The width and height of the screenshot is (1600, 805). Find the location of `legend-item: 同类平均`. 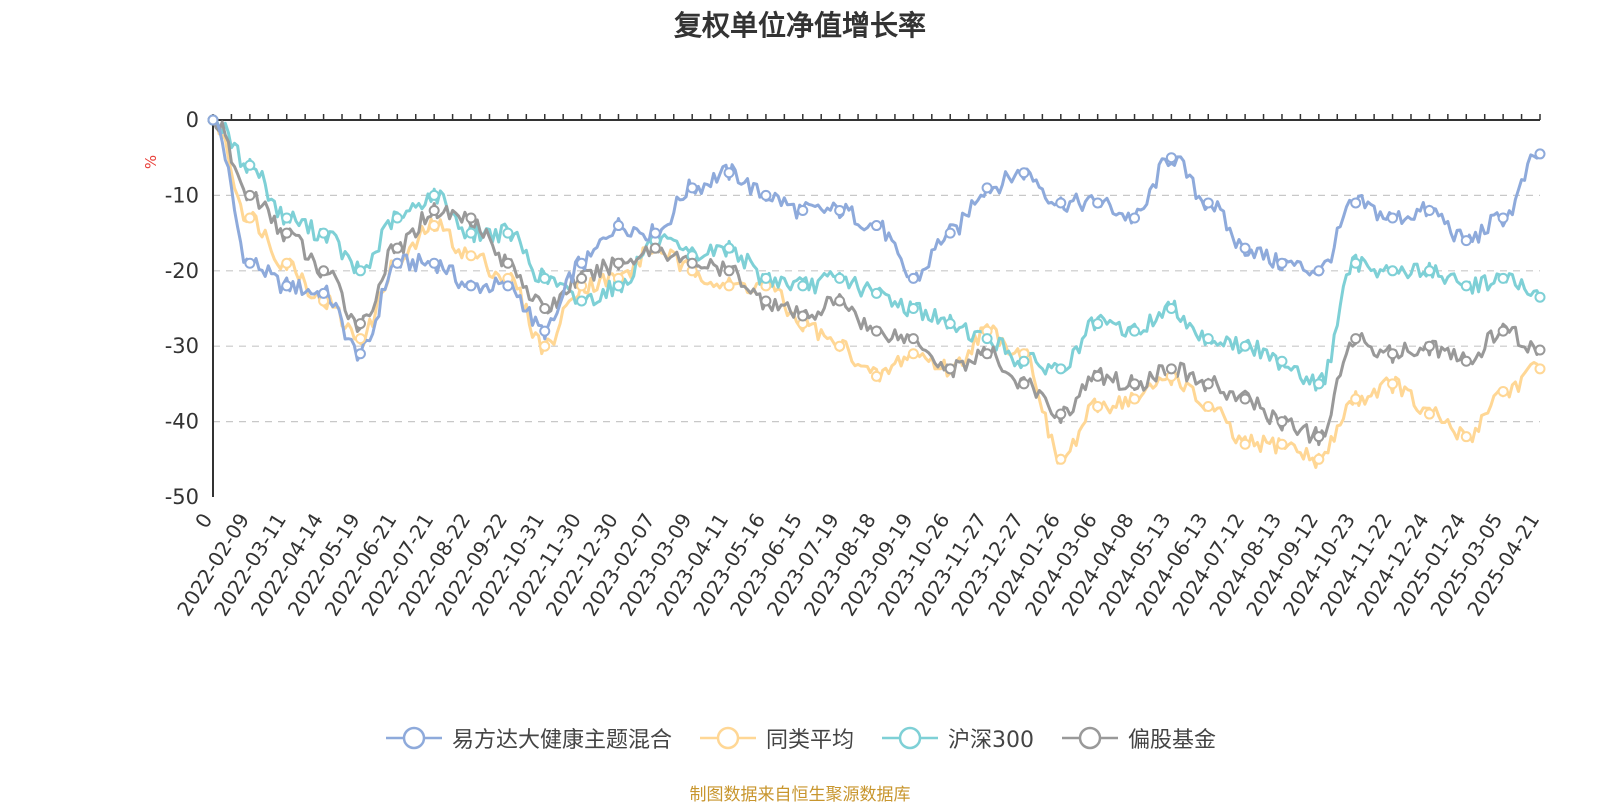

legend-item: 同类平均 is located at coordinates (776, 738).